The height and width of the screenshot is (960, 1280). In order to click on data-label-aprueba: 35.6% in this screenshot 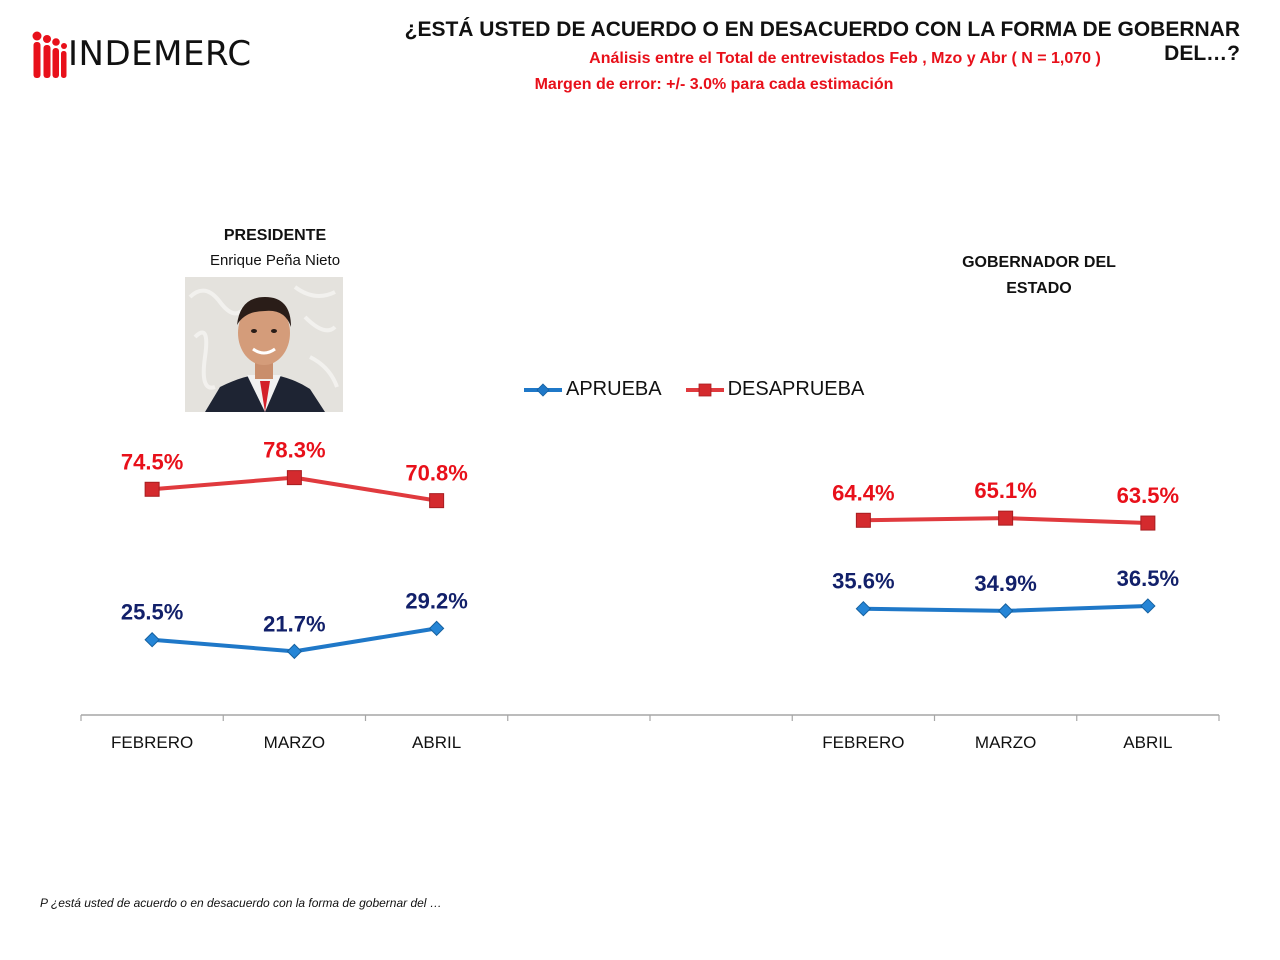, I will do `click(863, 581)`.